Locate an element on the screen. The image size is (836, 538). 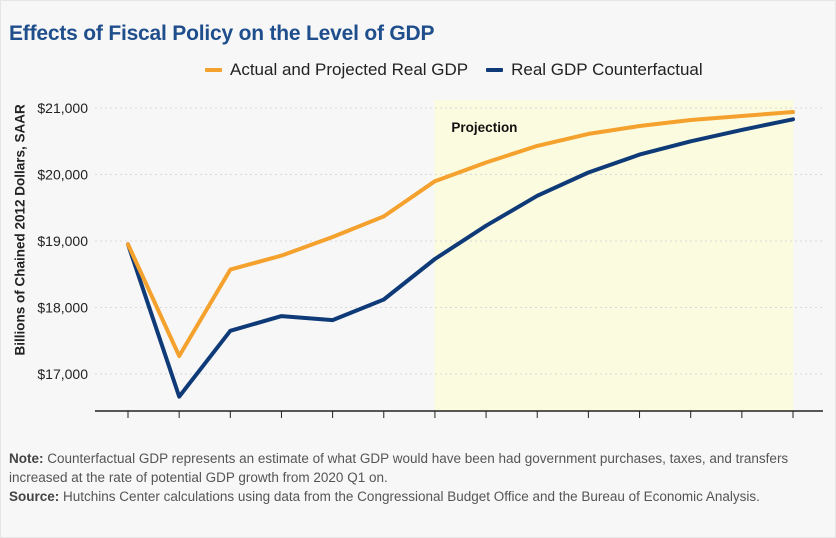
y-tick-label: $17,000 is located at coordinates (62, 374).